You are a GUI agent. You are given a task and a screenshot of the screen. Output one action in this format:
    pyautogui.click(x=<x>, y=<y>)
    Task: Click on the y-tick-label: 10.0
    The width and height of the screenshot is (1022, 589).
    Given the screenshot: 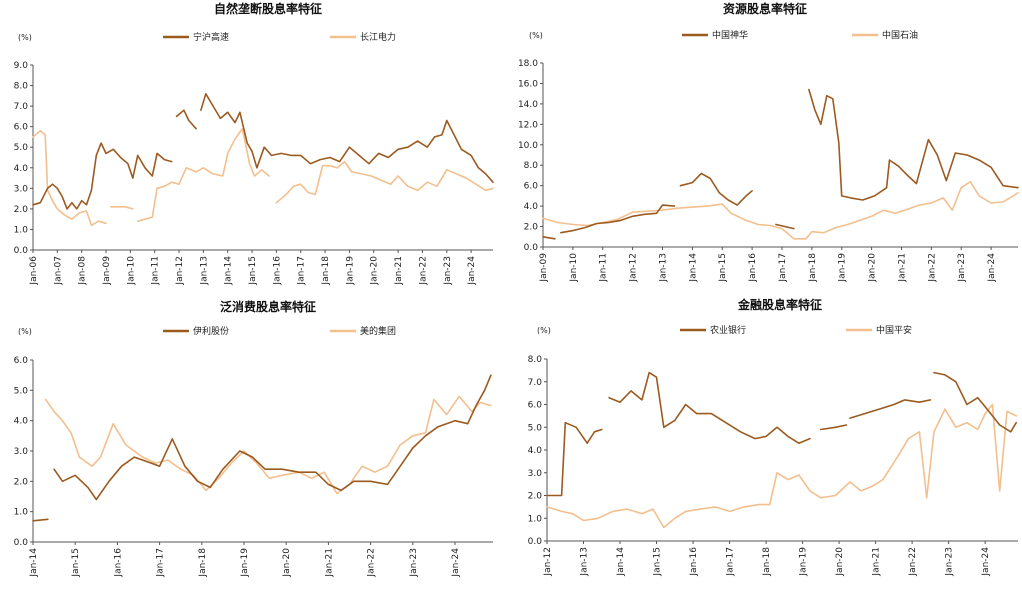 What is the action you would take?
    pyautogui.click(x=528, y=146)
    